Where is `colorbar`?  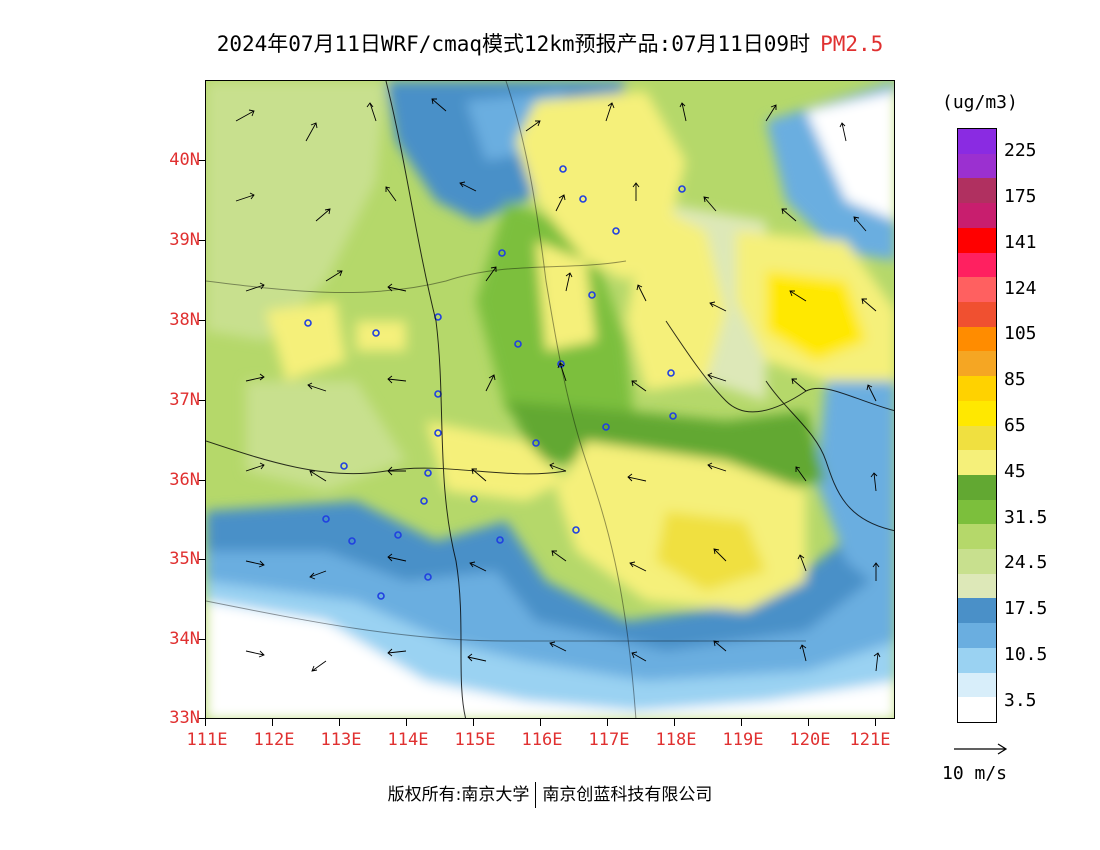
colorbar is located at coordinates (977, 425).